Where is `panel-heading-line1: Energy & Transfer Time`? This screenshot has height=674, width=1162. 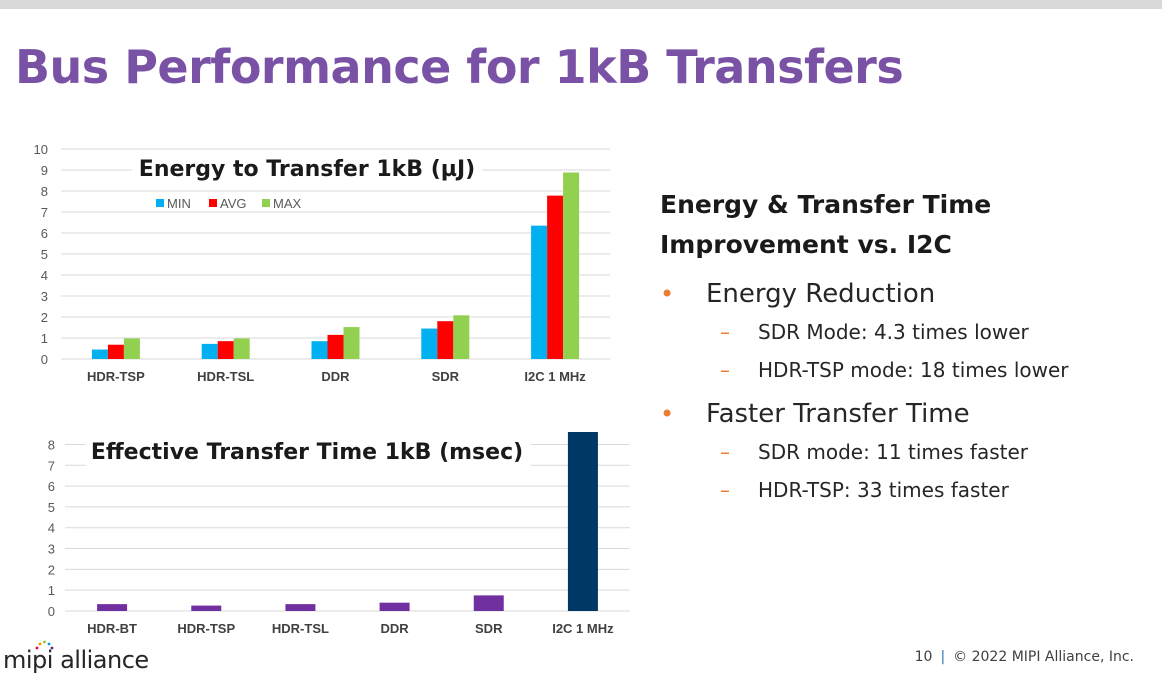
panel-heading-line1: Energy & Transfer Time is located at coordinates (826, 204).